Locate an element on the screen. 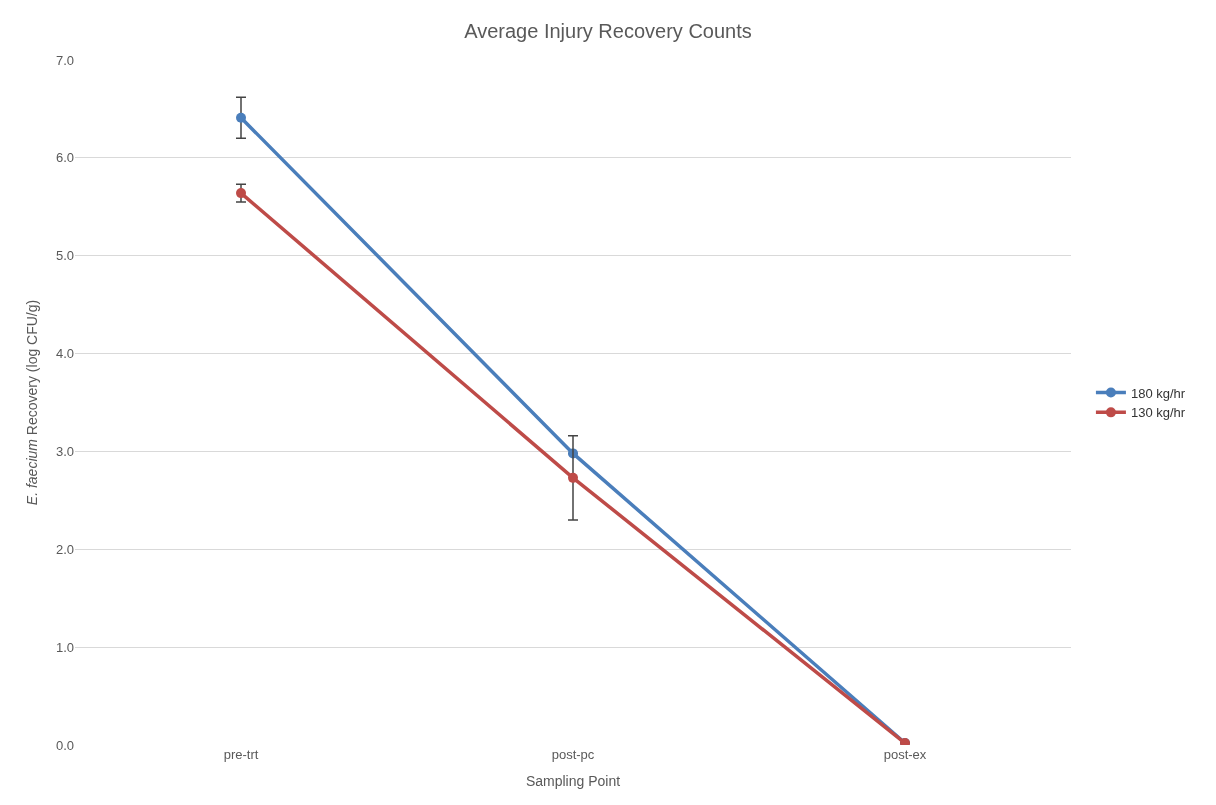 This screenshot has width=1216, height=805. x-tick-label: post-pc is located at coordinates (573, 754).